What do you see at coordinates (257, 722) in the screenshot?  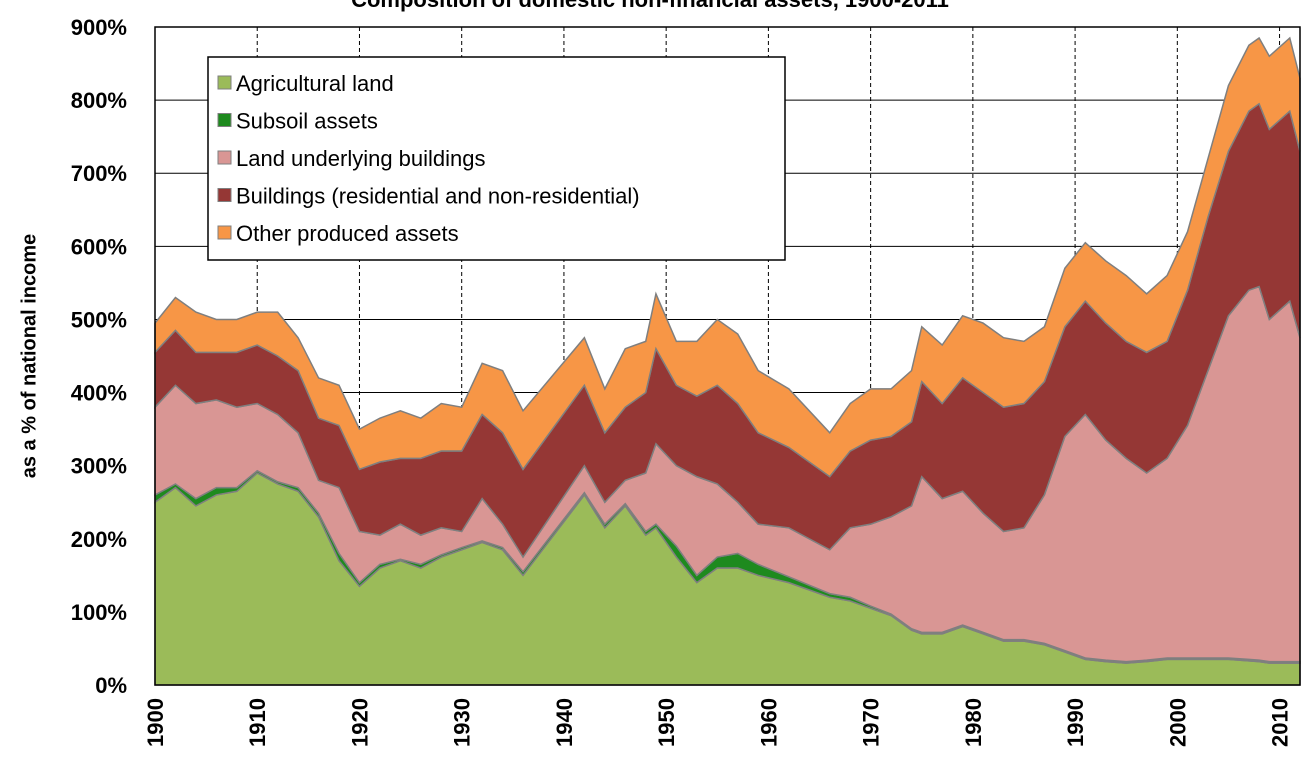 I see `x-tick-label: 1910` at bounding box center [257, 722].